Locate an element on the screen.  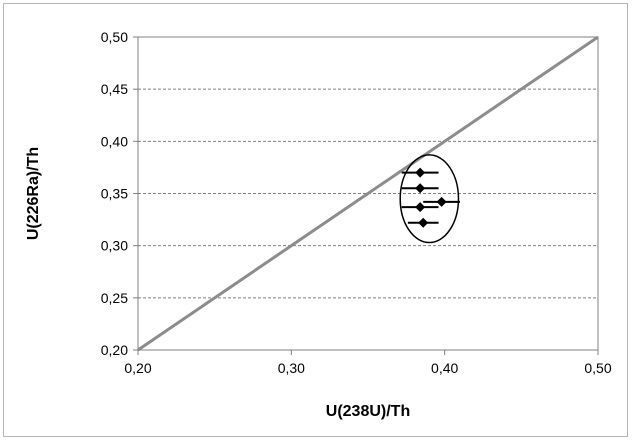
x-tick-label: 0,40 is located at coordinates (444, 368).